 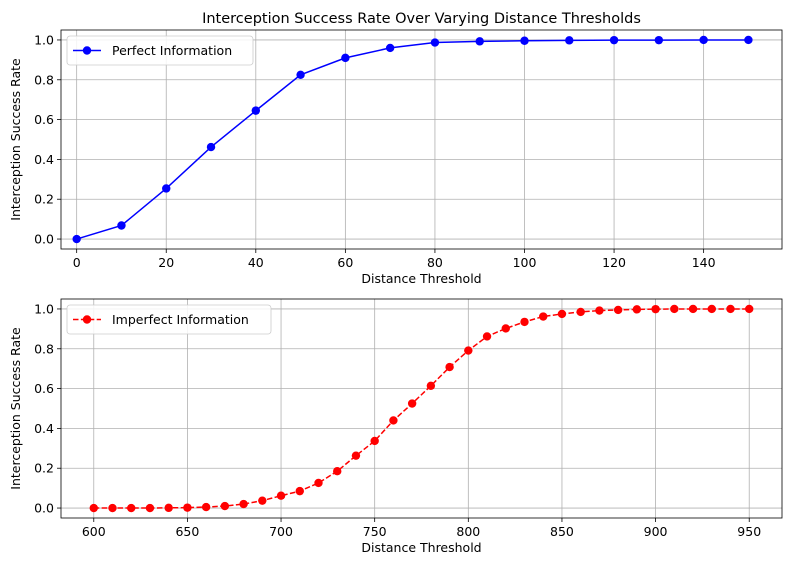 What do you see at coordinates (435, 262) in the screenshot?
I see `x-tick-label: 80` at bounding box center [435, 262].